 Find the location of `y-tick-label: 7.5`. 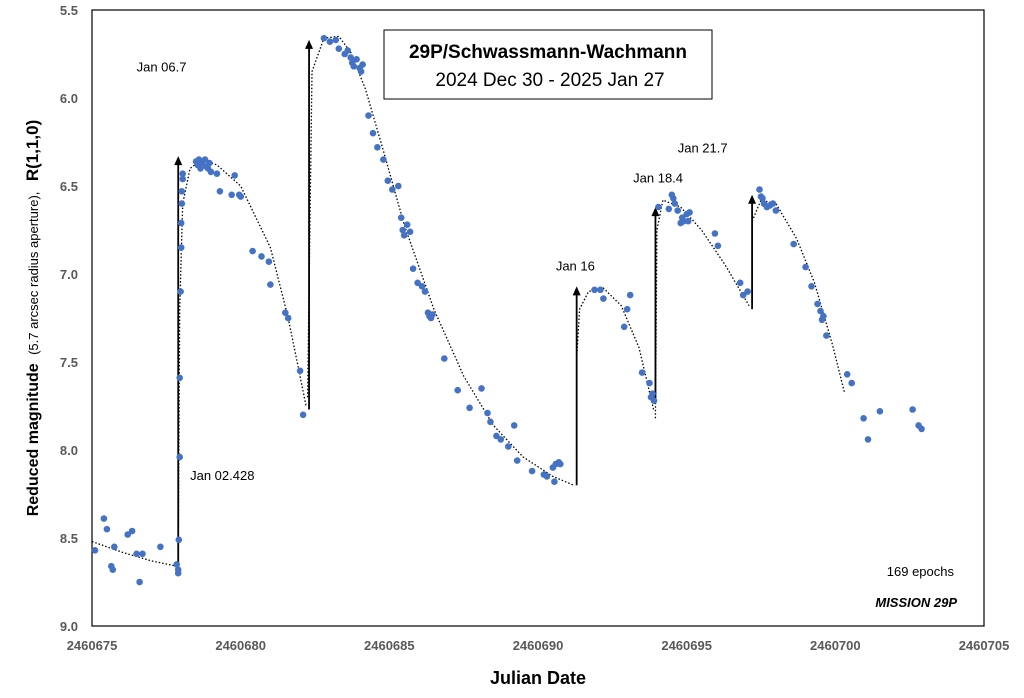

y-tick-label: 7.5 is located at coordinates (69, 362).